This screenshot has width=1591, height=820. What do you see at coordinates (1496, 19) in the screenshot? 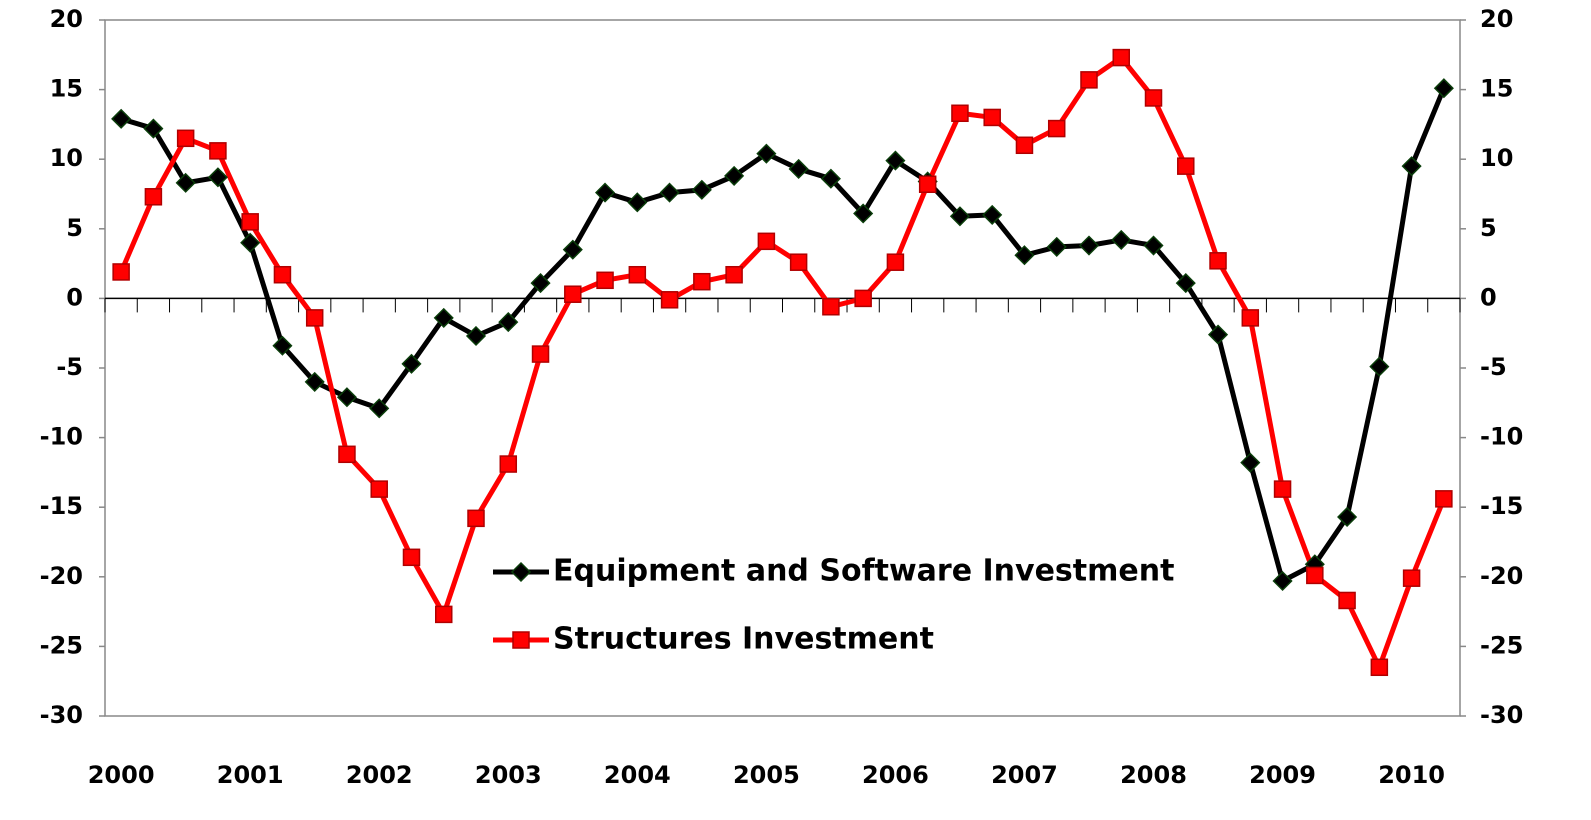
I see `y2-tick-label: 20` at bounding box center [1496, 19].